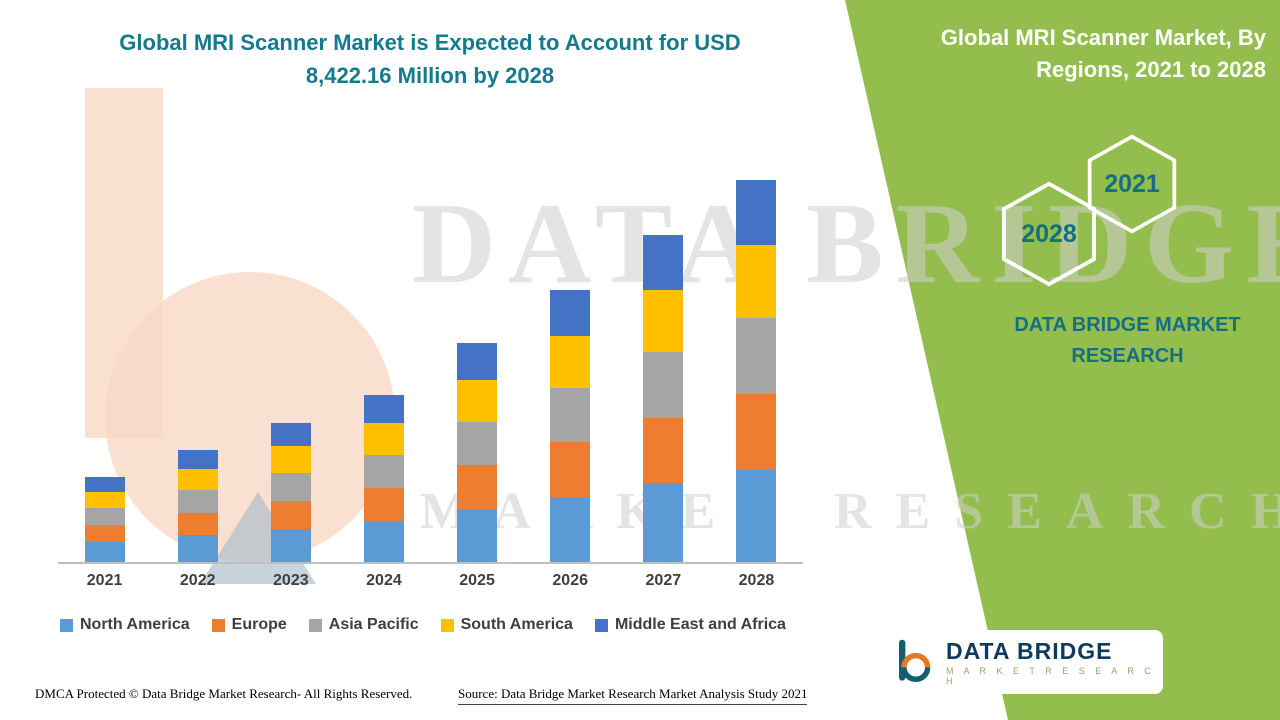 The image size is (1280, 720). I want to click on bar-segment-middle-east-and-africa-2022, so click(197, 460).